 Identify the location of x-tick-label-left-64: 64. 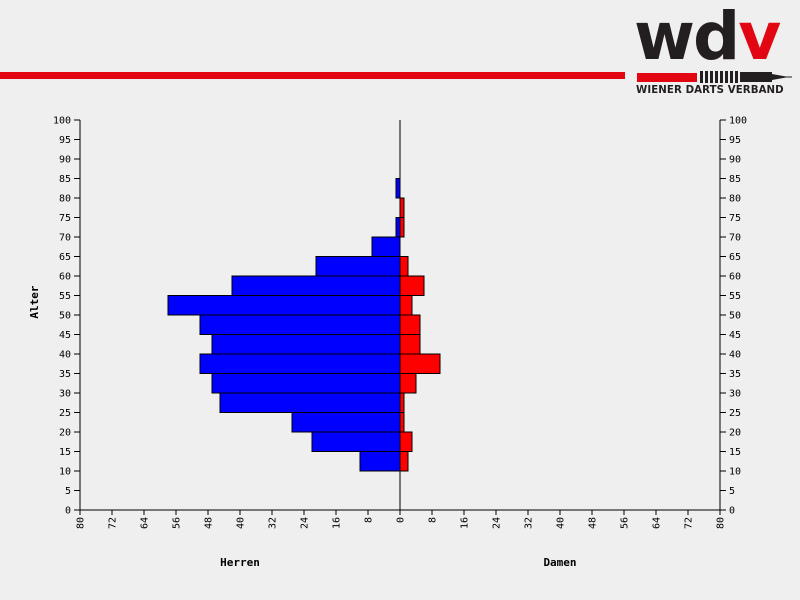
(145, 523).